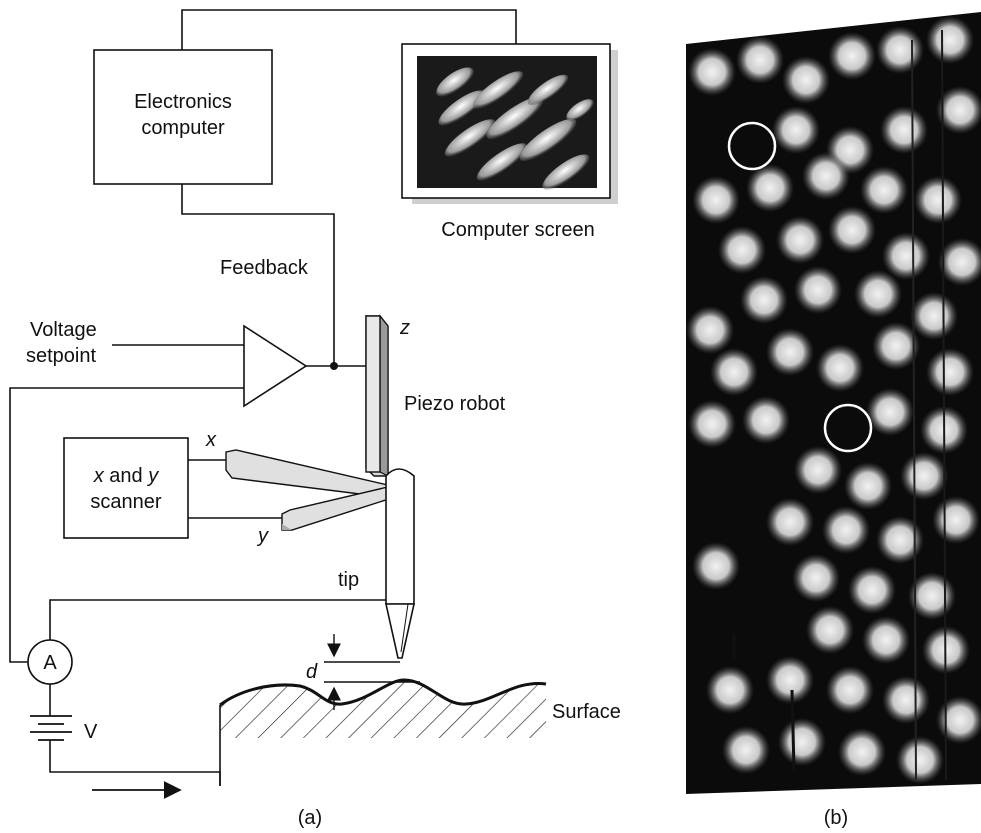 This screenshot has width=981, height=833. I want to click on ammeter: A, so click(50, 662).